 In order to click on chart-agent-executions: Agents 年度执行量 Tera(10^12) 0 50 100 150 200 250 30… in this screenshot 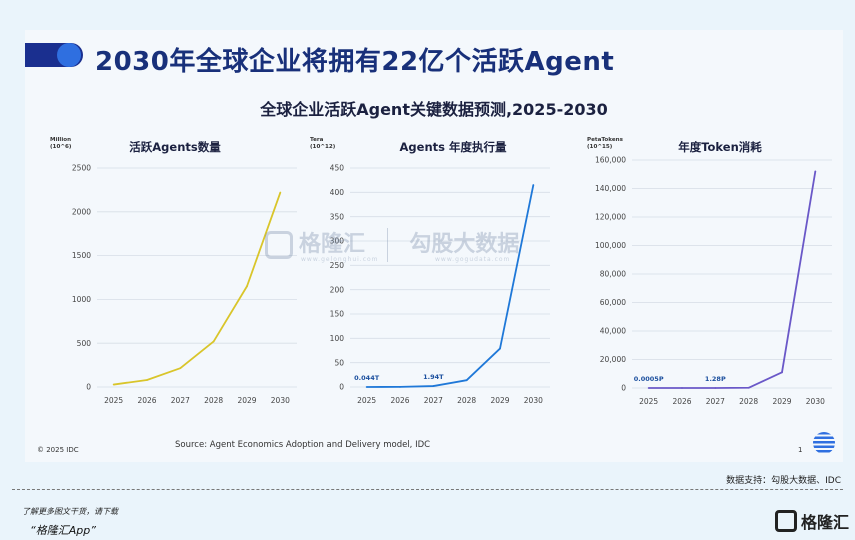, I will do `click(430, 271)`.